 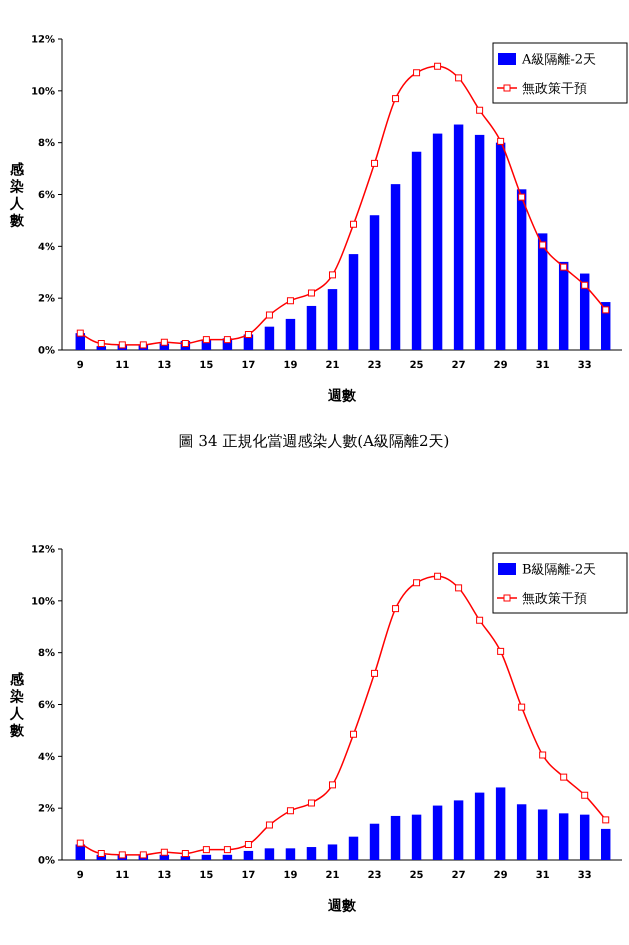 I want to click on legend-label: 無政策干預, so click(x=554, y=599).